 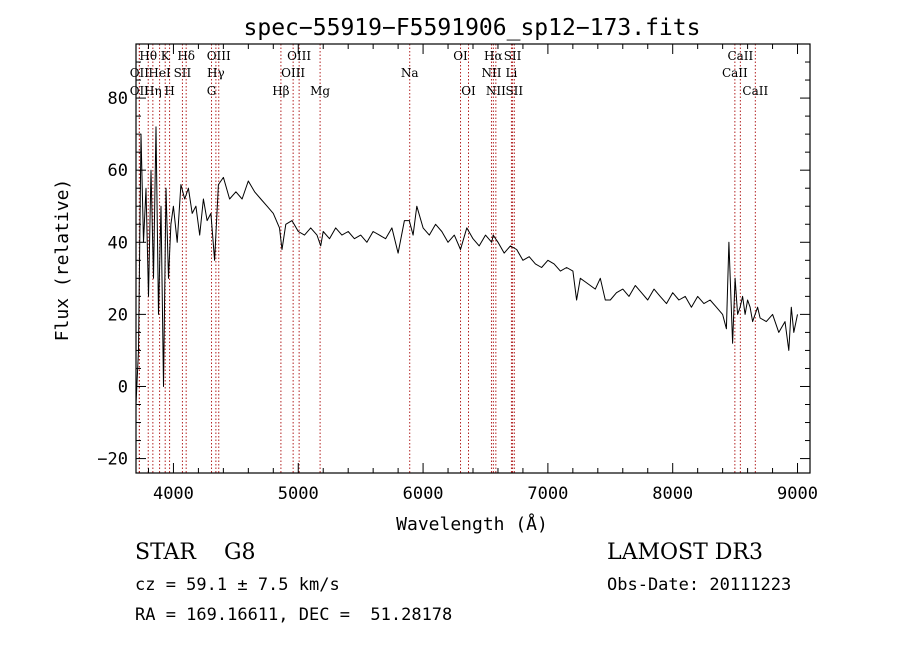 What do you see at coordinates (148, 56) in the screenshot?
I see `line-label-hθ: Hθ` at bounding box center [148, 56].